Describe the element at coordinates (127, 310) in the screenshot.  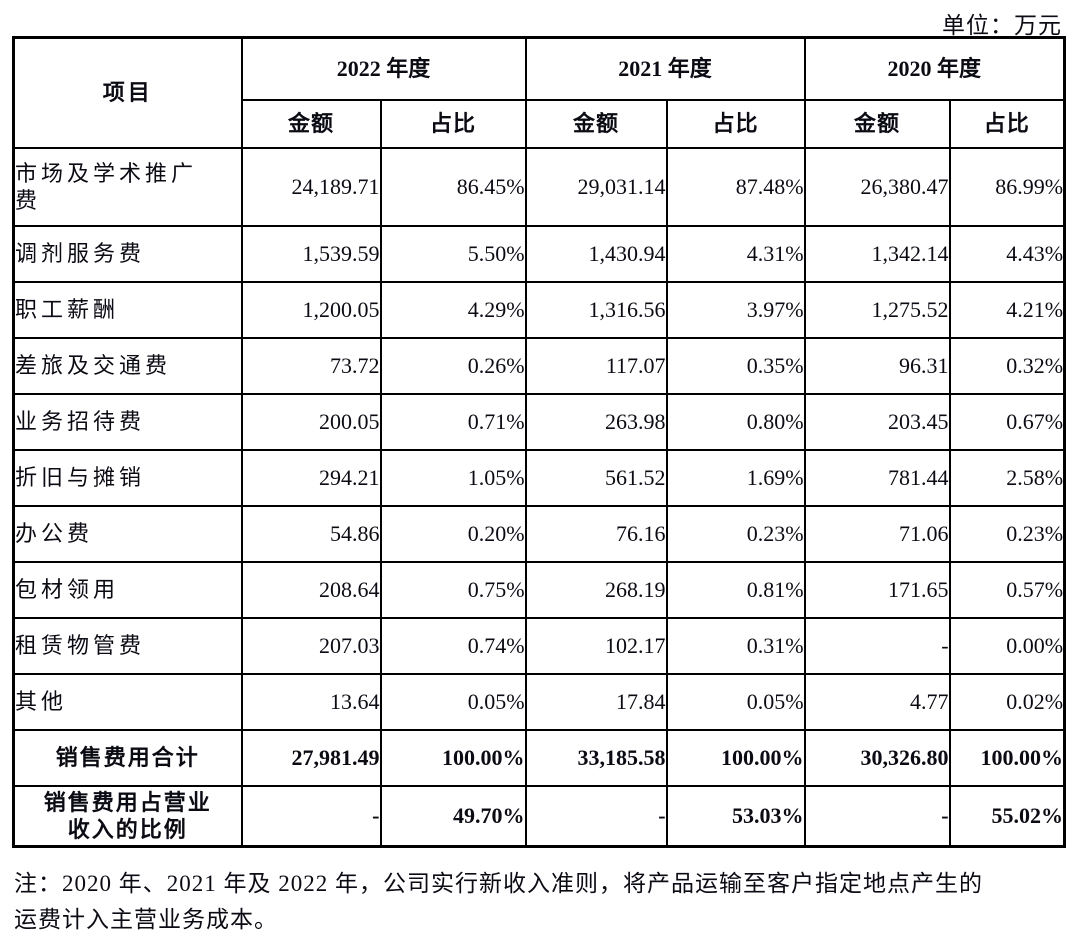
I see `row-label: 职工薪酬` at that location.